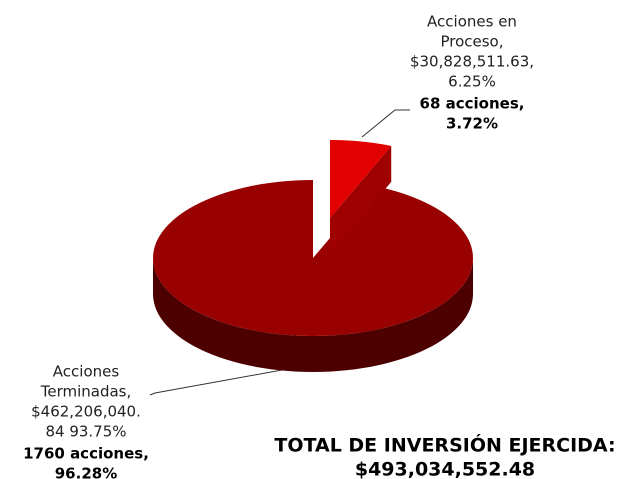  What do you see at coordinates (86, 372) in the screenshot?
I see `slice-label: Acciones` at bounding box center [86, 372].